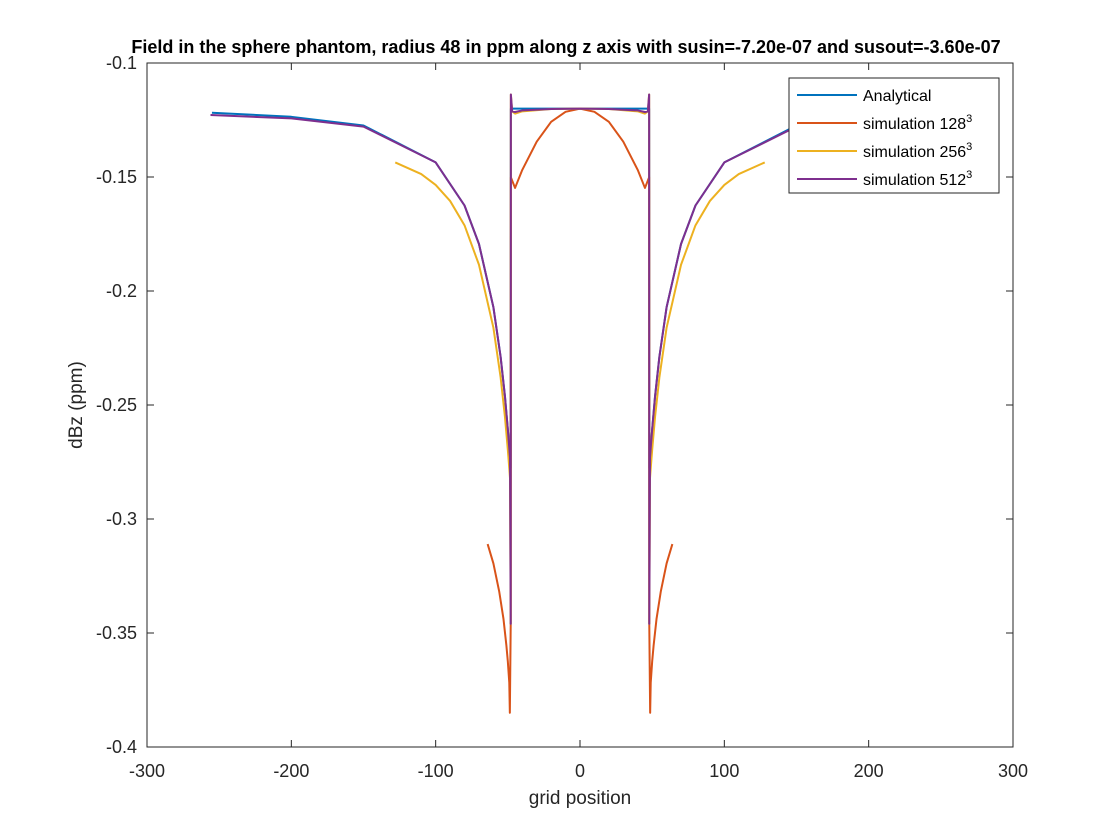 This screenshot has width=1120, height=840. I want to click on legend-label-text: Analytical, so click(897, 96).